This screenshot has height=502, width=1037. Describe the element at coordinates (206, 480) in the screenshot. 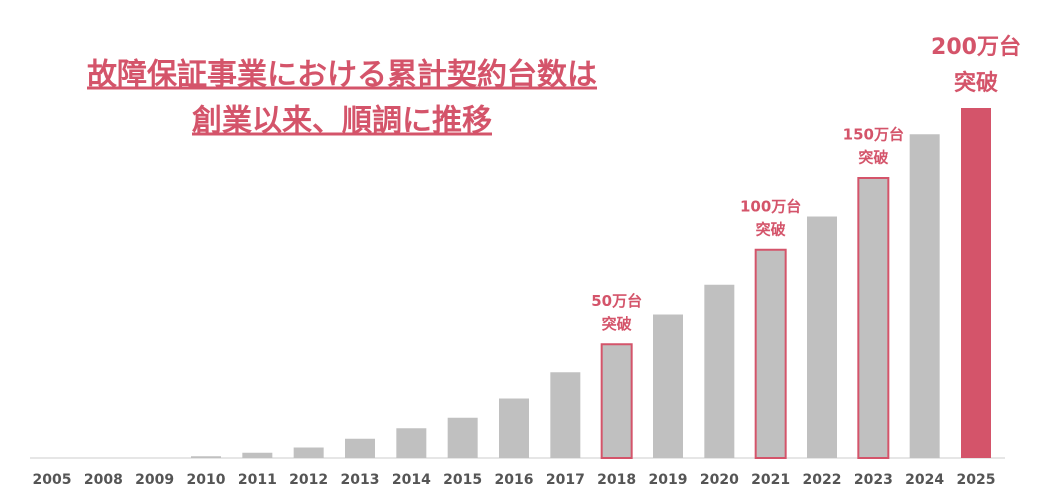

I see `x-tick-label: 2010` at that location.